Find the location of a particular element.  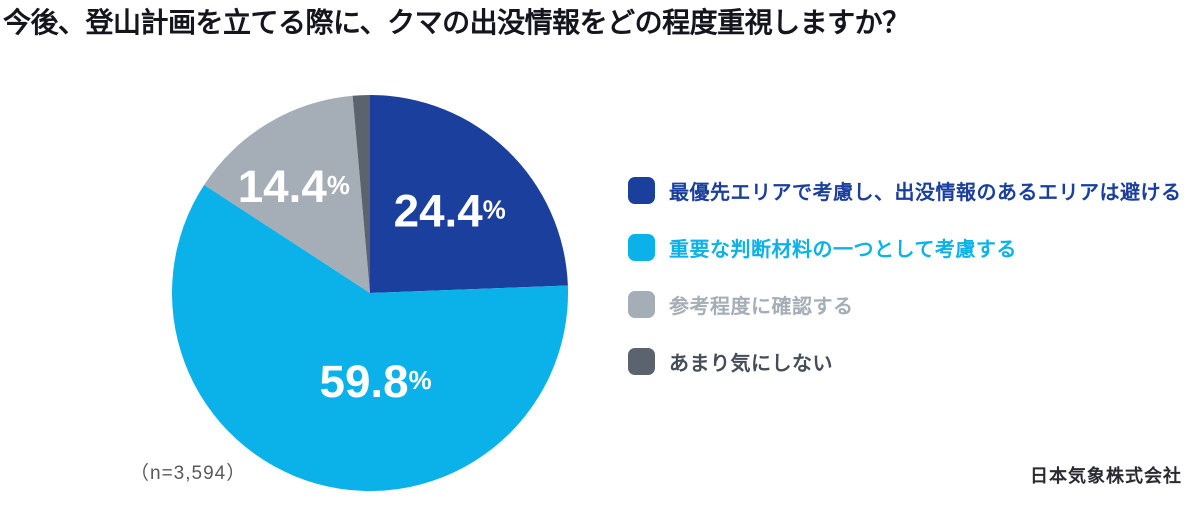

legend-item: 重要な判断材料の一つとして考慮する is located at coordinates (905, 247).